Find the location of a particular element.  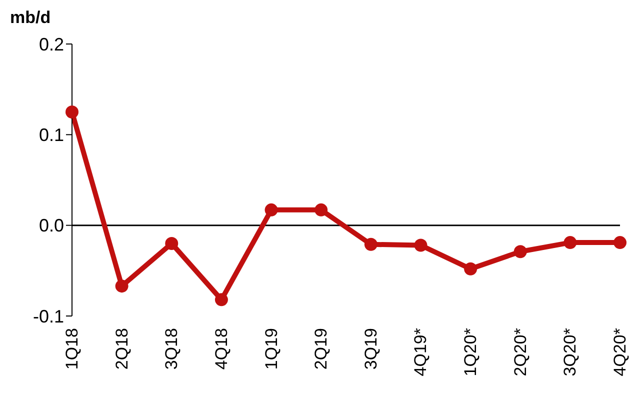

y-tick-label: -0.1 is located at coordinates (48, 316).